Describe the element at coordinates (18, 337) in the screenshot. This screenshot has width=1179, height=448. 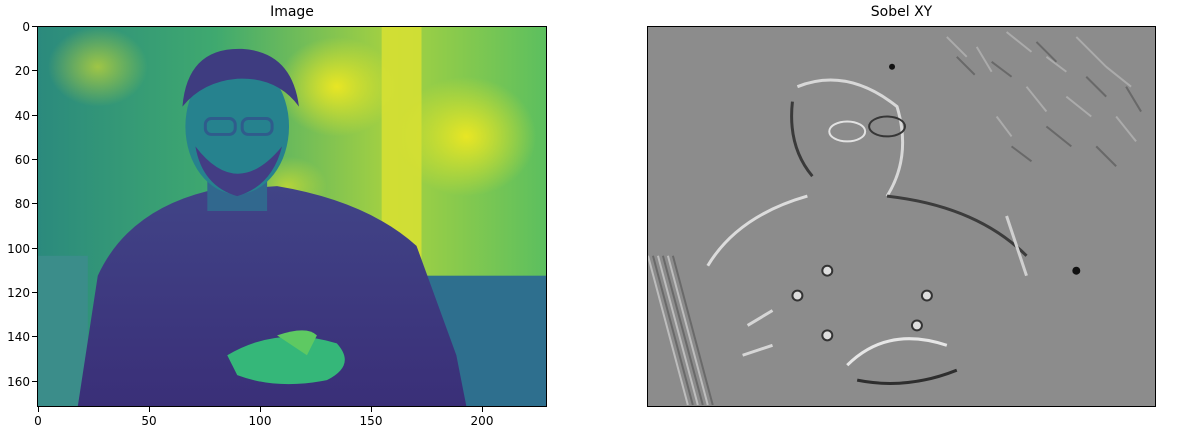
I see `y-tick-label: 140` at that location.